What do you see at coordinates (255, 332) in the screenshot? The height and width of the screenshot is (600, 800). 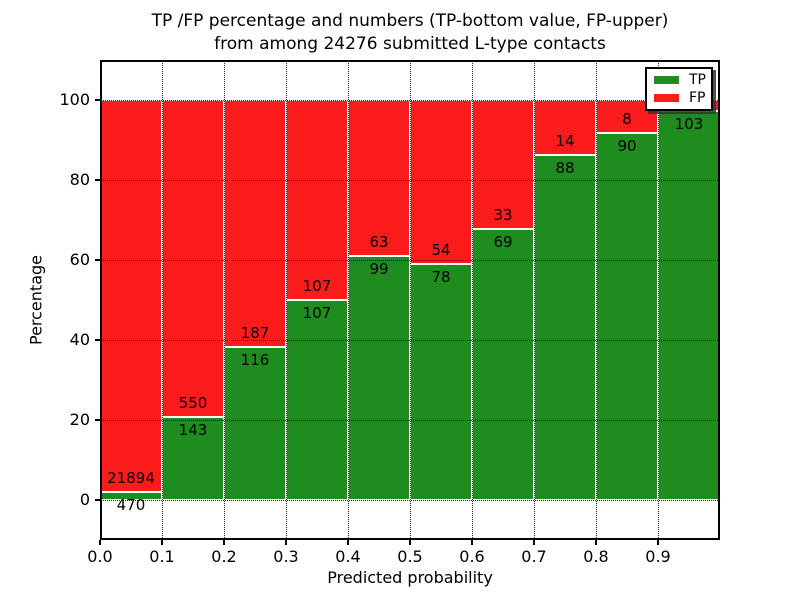 I see `bar-value-label-fp: 187` at bounding box center [255, 332].